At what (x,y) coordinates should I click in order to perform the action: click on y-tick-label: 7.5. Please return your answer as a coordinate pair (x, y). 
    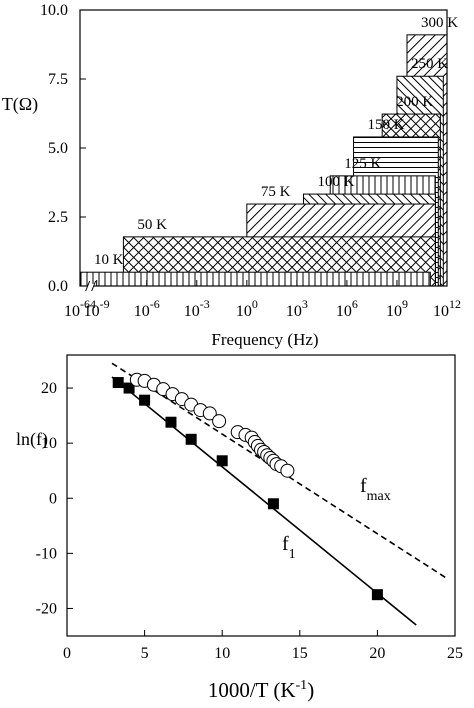
    Looking at the image, I should click on (58, 79).